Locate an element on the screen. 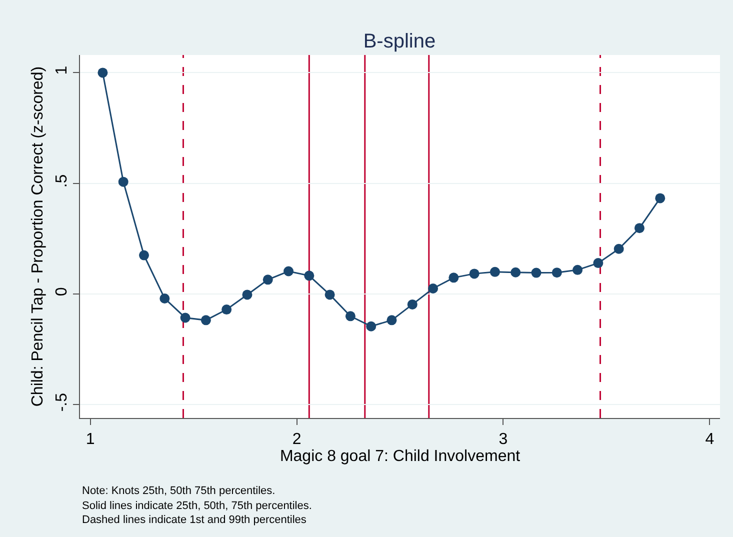 This screenshot has width=733, height=537. x-tick-label: 1 is located at coordinates (90, 439).